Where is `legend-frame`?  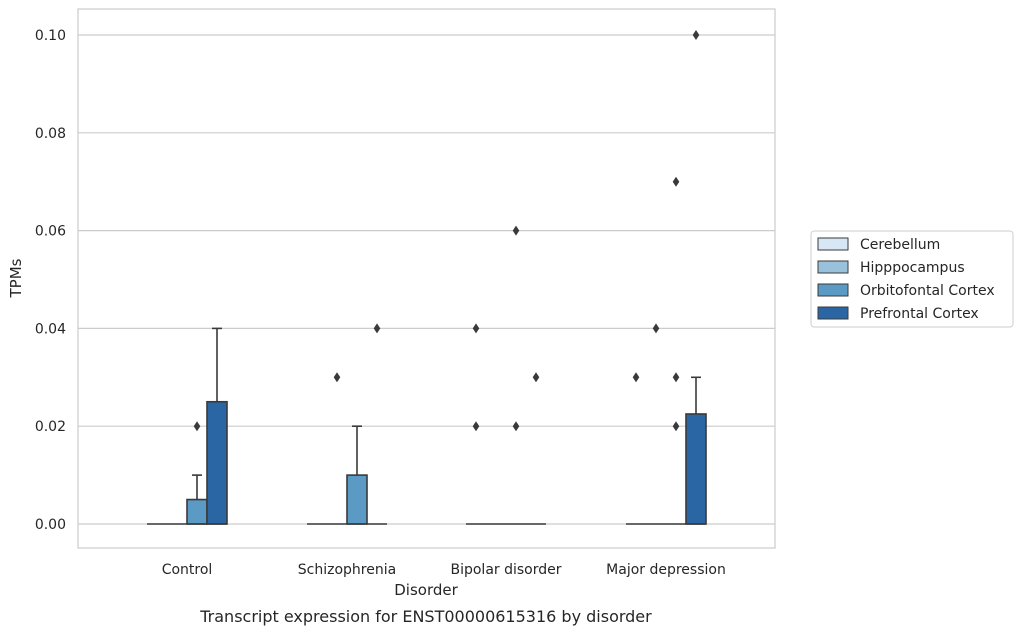
legend-frame is located at coordinates (912, 279).